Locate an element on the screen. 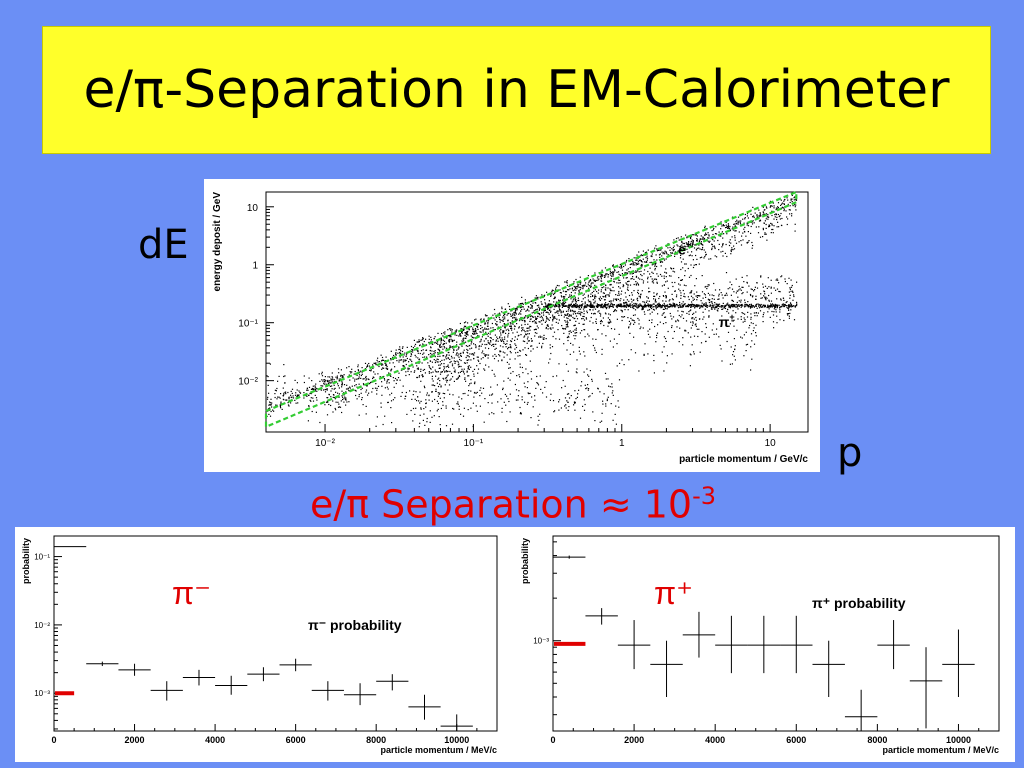  y-axis-label: probability is located at coordinates (525, 561).